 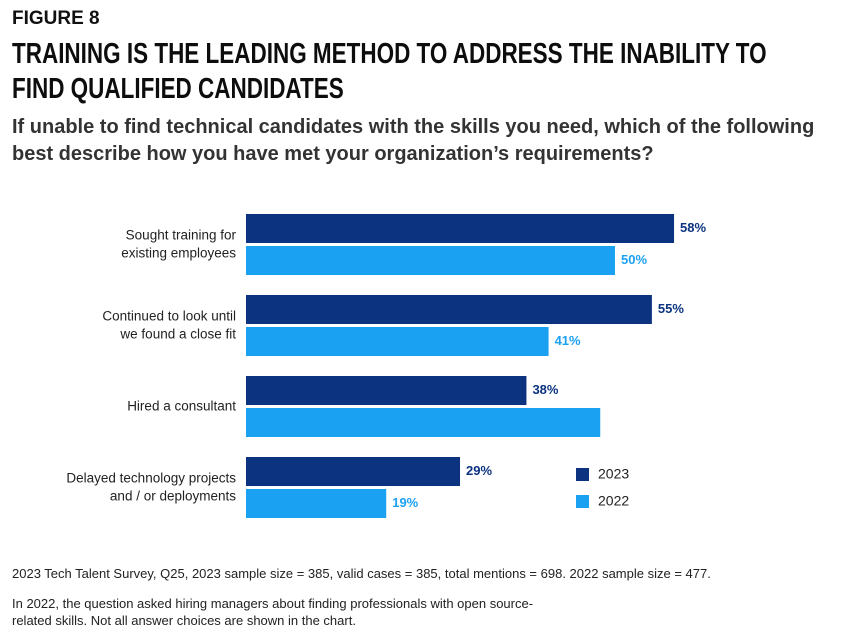 What do you see at coordinates (178, 243) in the screenshot?
I see `category-label: Sought training for existing employees` at bounding box center [178, 243].